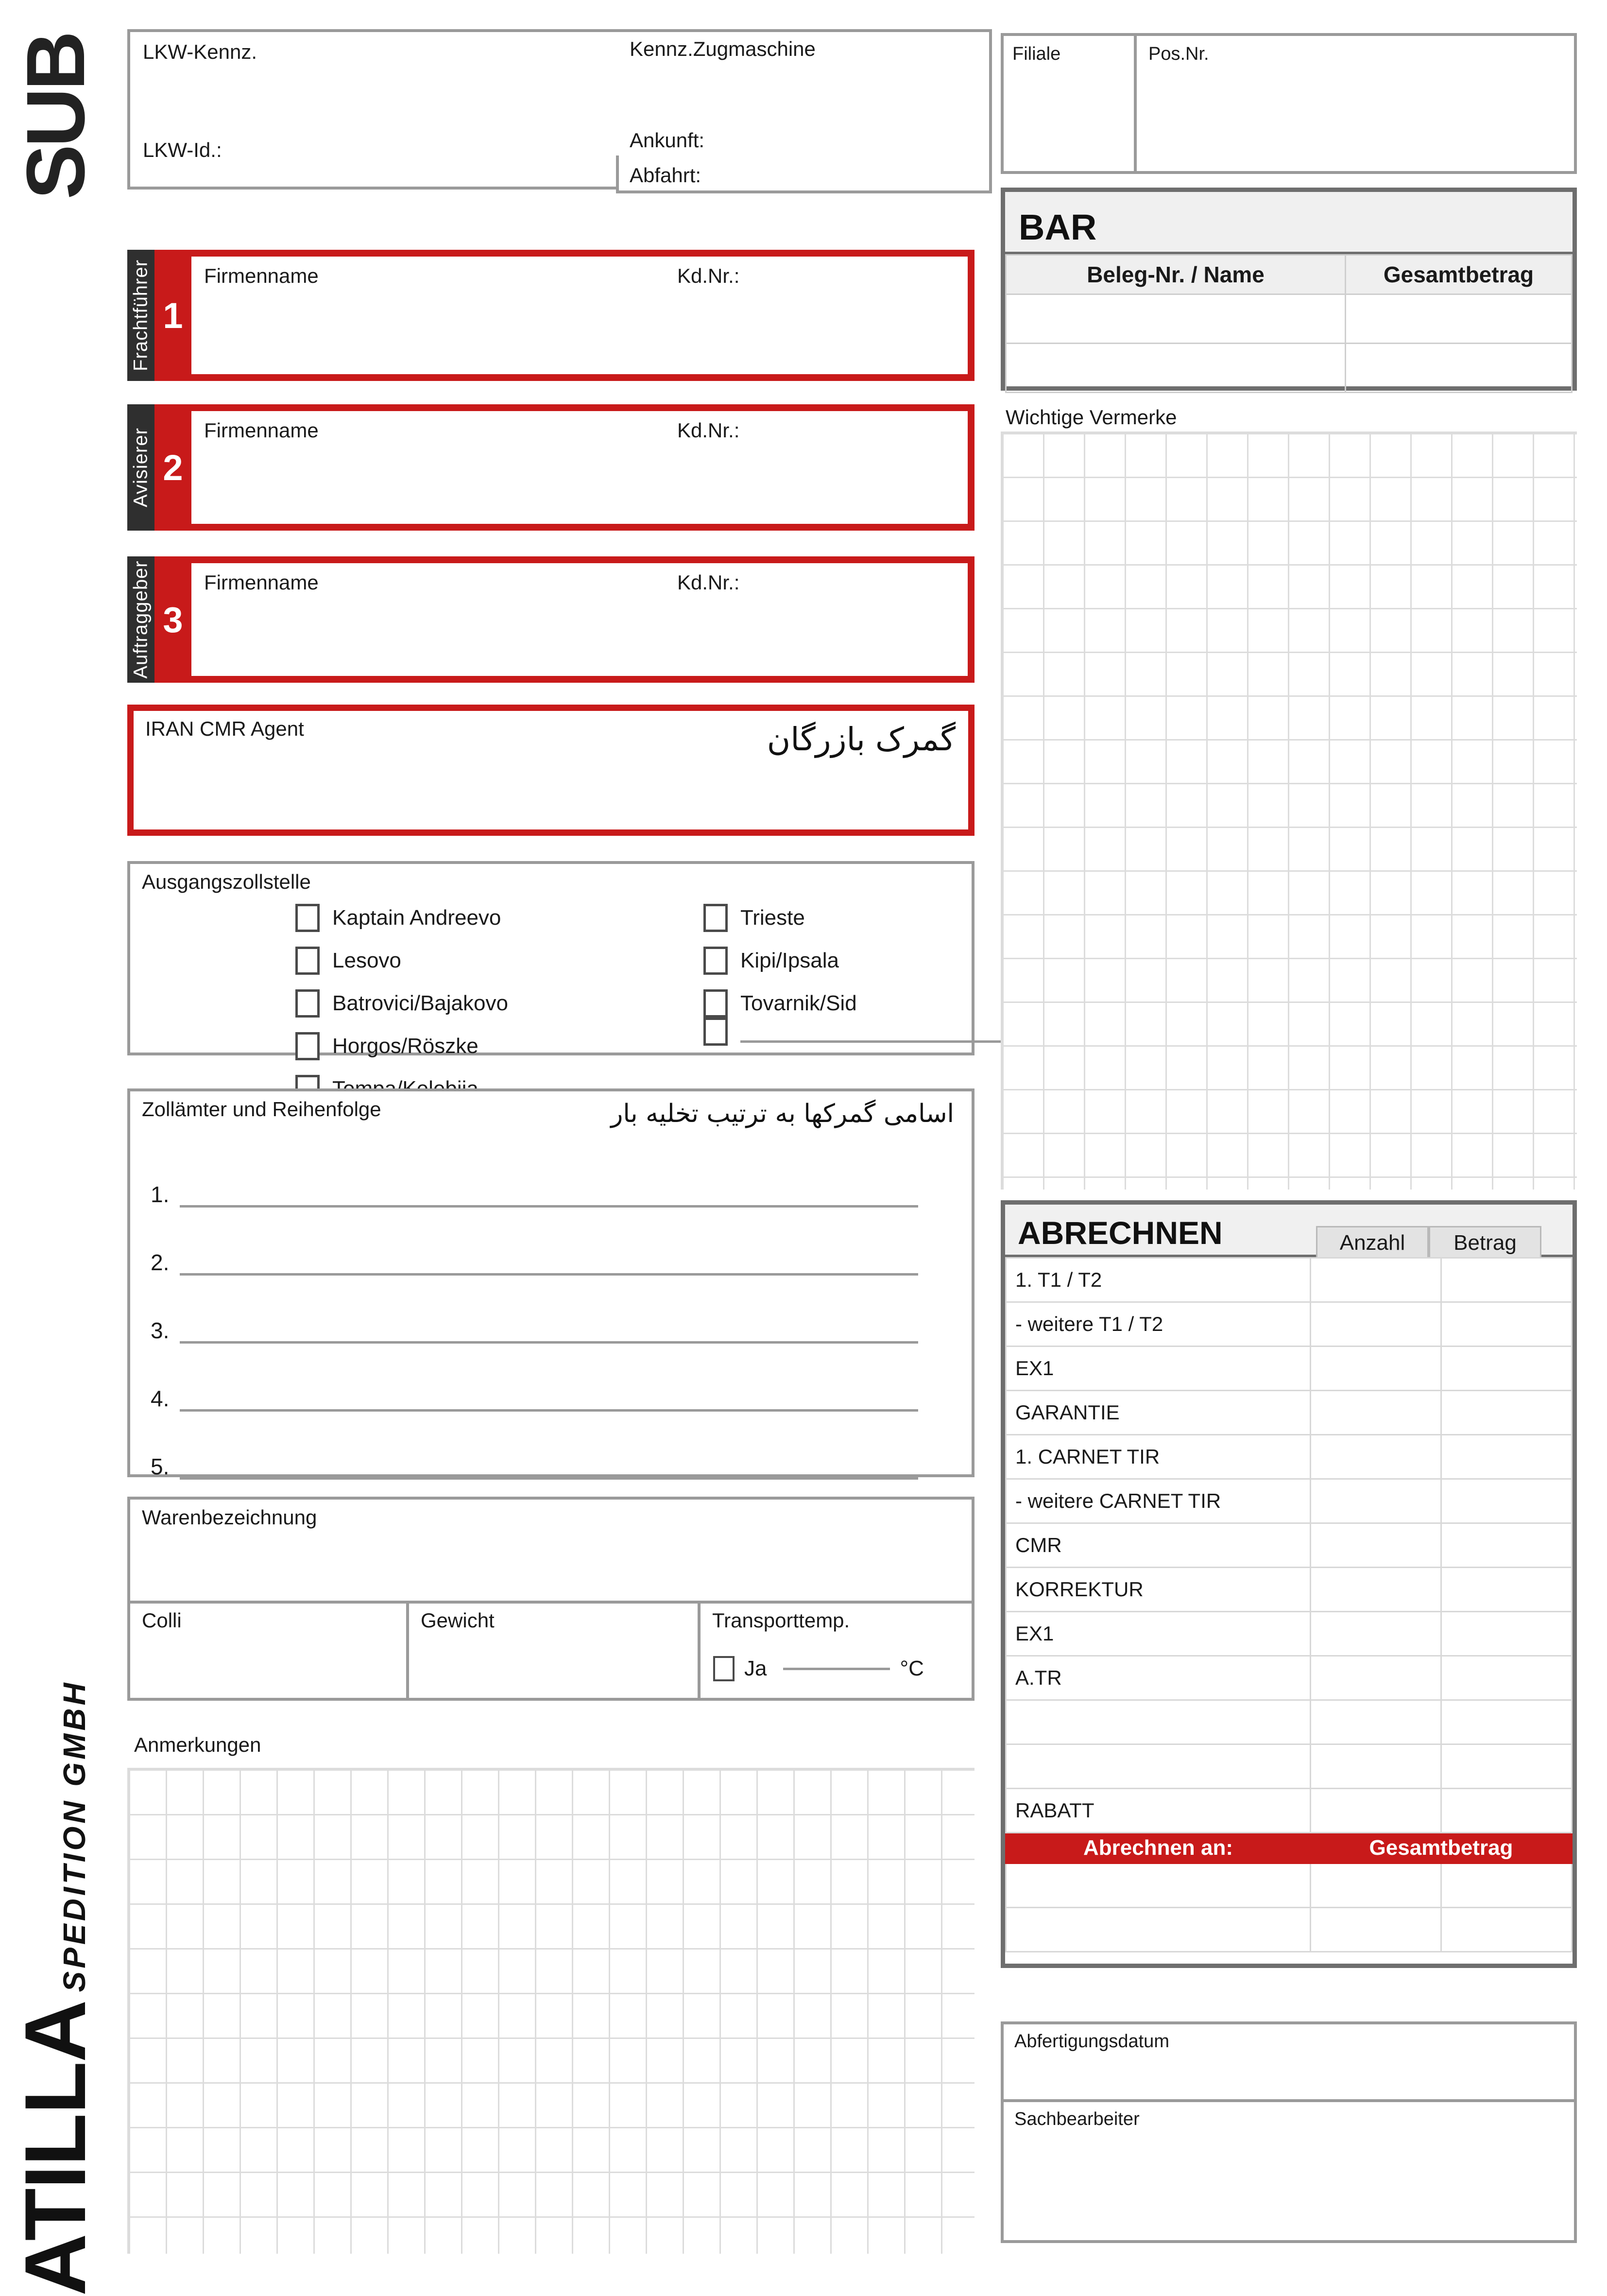  What do you see at coordinates (1158, 1722) in the screenshot?
I see `abrechnen-row-label` at bounding box center [1158, 1722].